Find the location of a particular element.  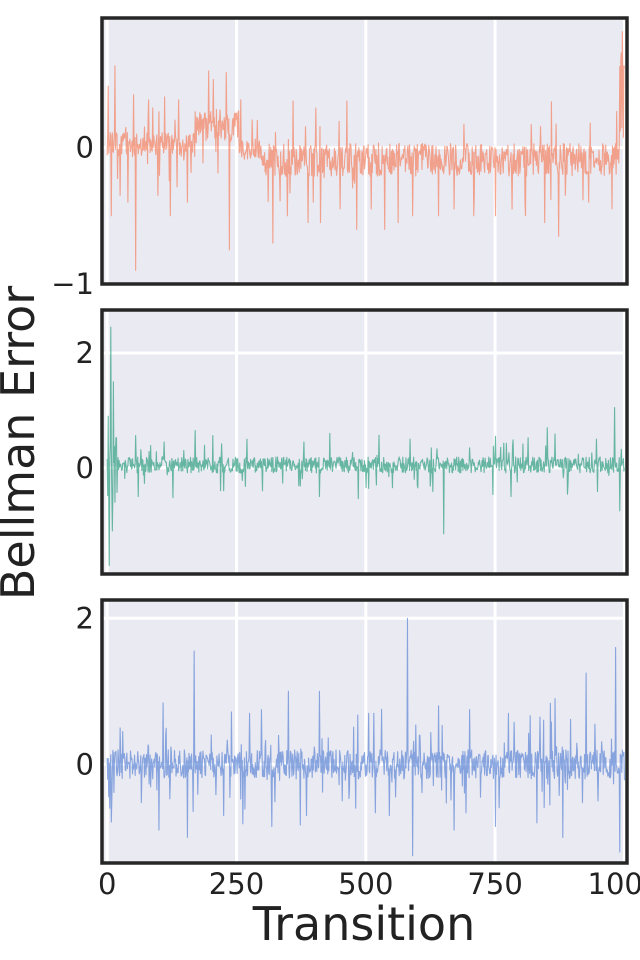

x-tick-label: 1000 is located at coordinates (614, 884).